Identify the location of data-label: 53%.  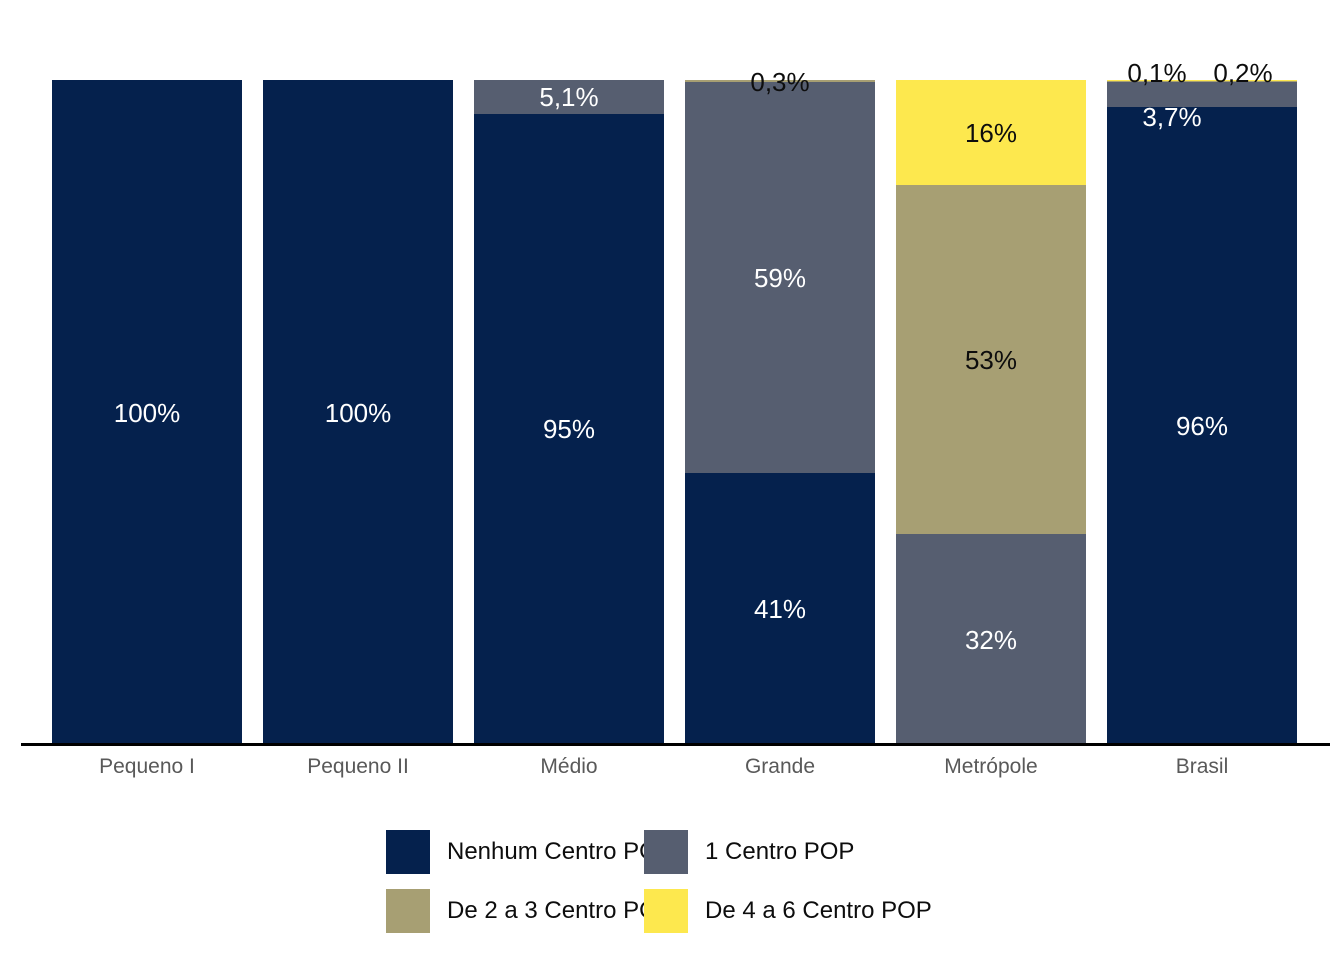
(991, 359).